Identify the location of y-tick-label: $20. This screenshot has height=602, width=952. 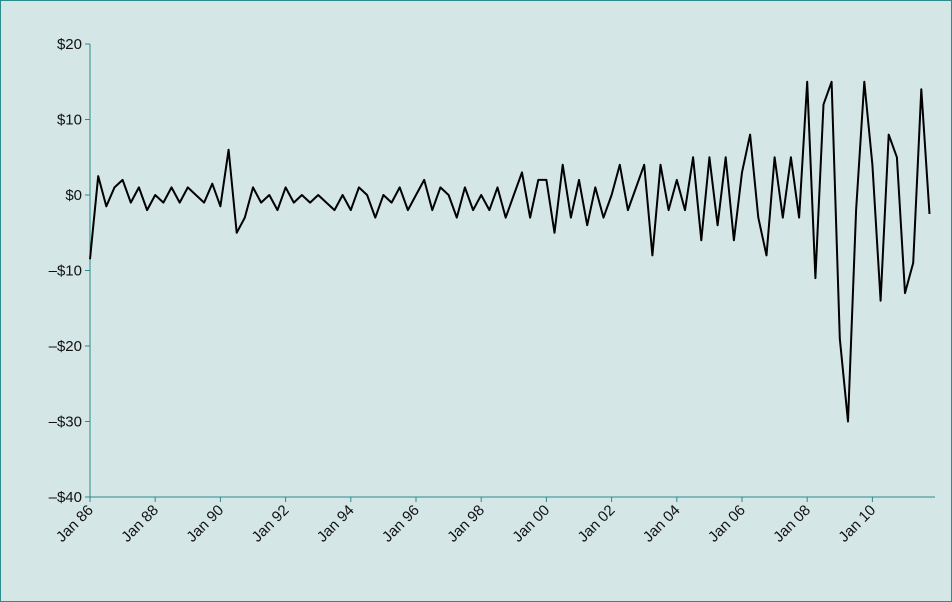
(69, 44).